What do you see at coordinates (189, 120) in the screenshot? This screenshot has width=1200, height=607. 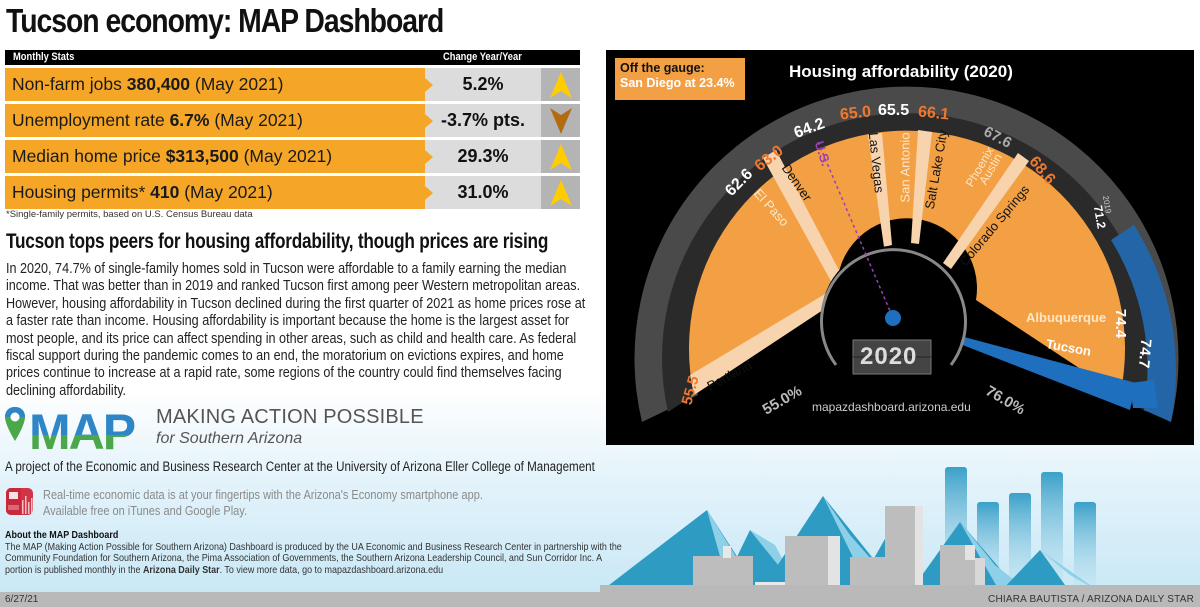 I see `stat-value: 6.7%` at bounding box center [189, 120].